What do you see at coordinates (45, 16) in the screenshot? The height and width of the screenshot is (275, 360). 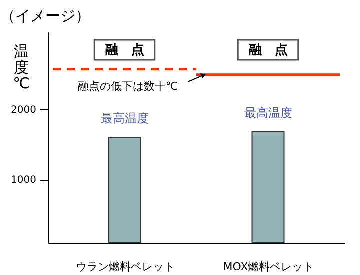 I see `chart-title: （イメージ）` at bounding box center [45, 16].